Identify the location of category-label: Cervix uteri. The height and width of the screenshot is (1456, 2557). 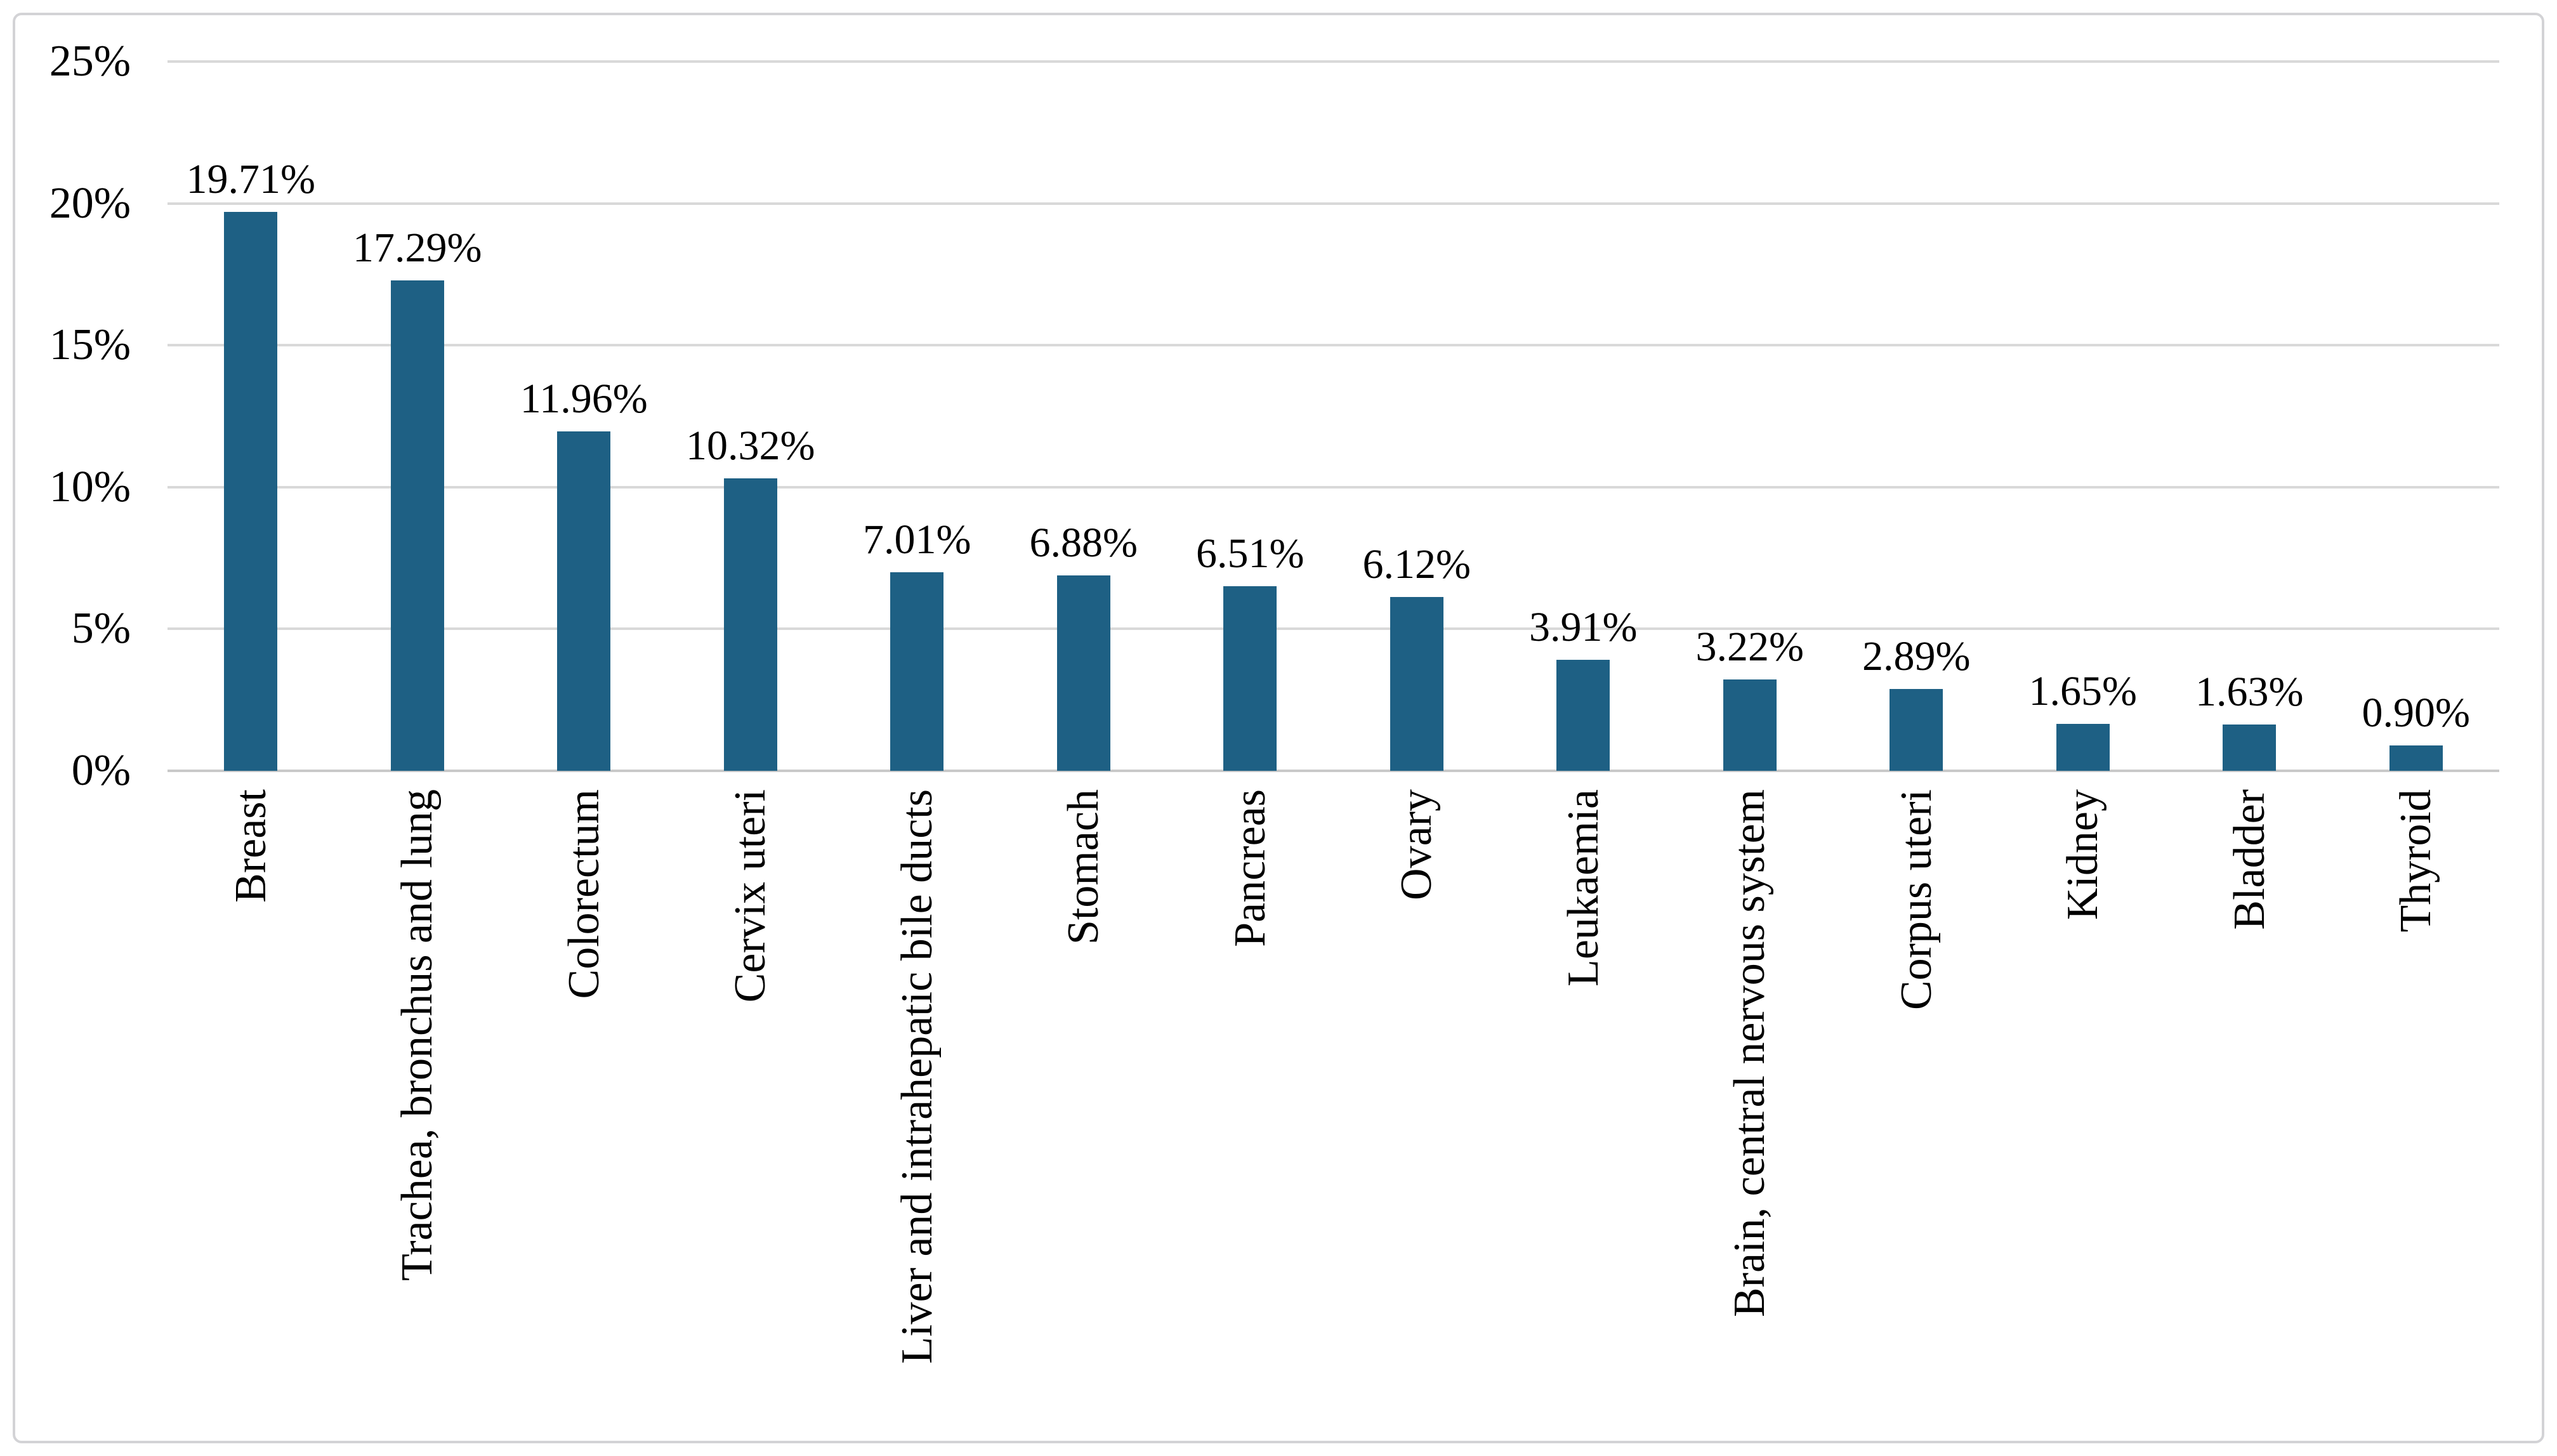
(750, 896).